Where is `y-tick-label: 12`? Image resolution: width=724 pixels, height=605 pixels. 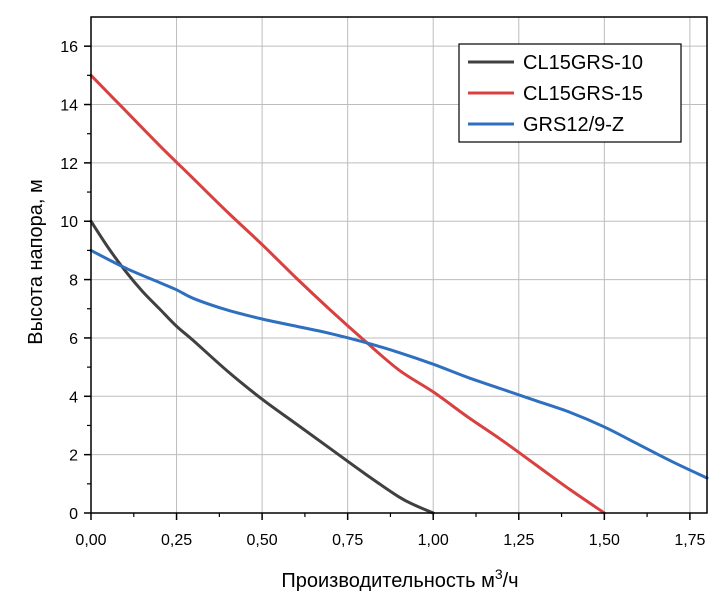
y-tick-label: 12 is located at coordinates (69, 164).